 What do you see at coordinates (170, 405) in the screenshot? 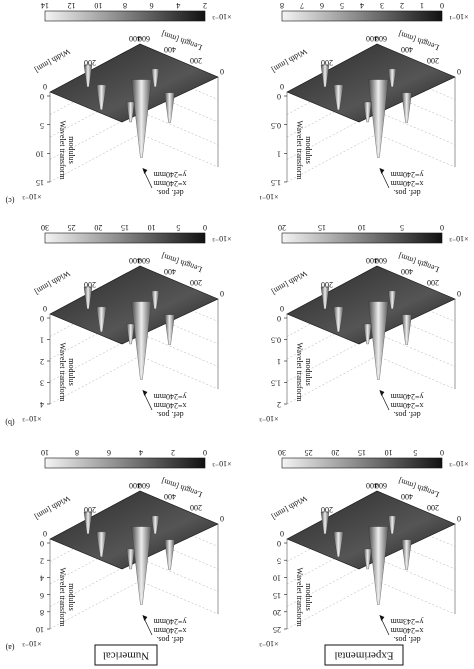
I see `annotation-text: x=240mm` at bounding box center [170, 405].